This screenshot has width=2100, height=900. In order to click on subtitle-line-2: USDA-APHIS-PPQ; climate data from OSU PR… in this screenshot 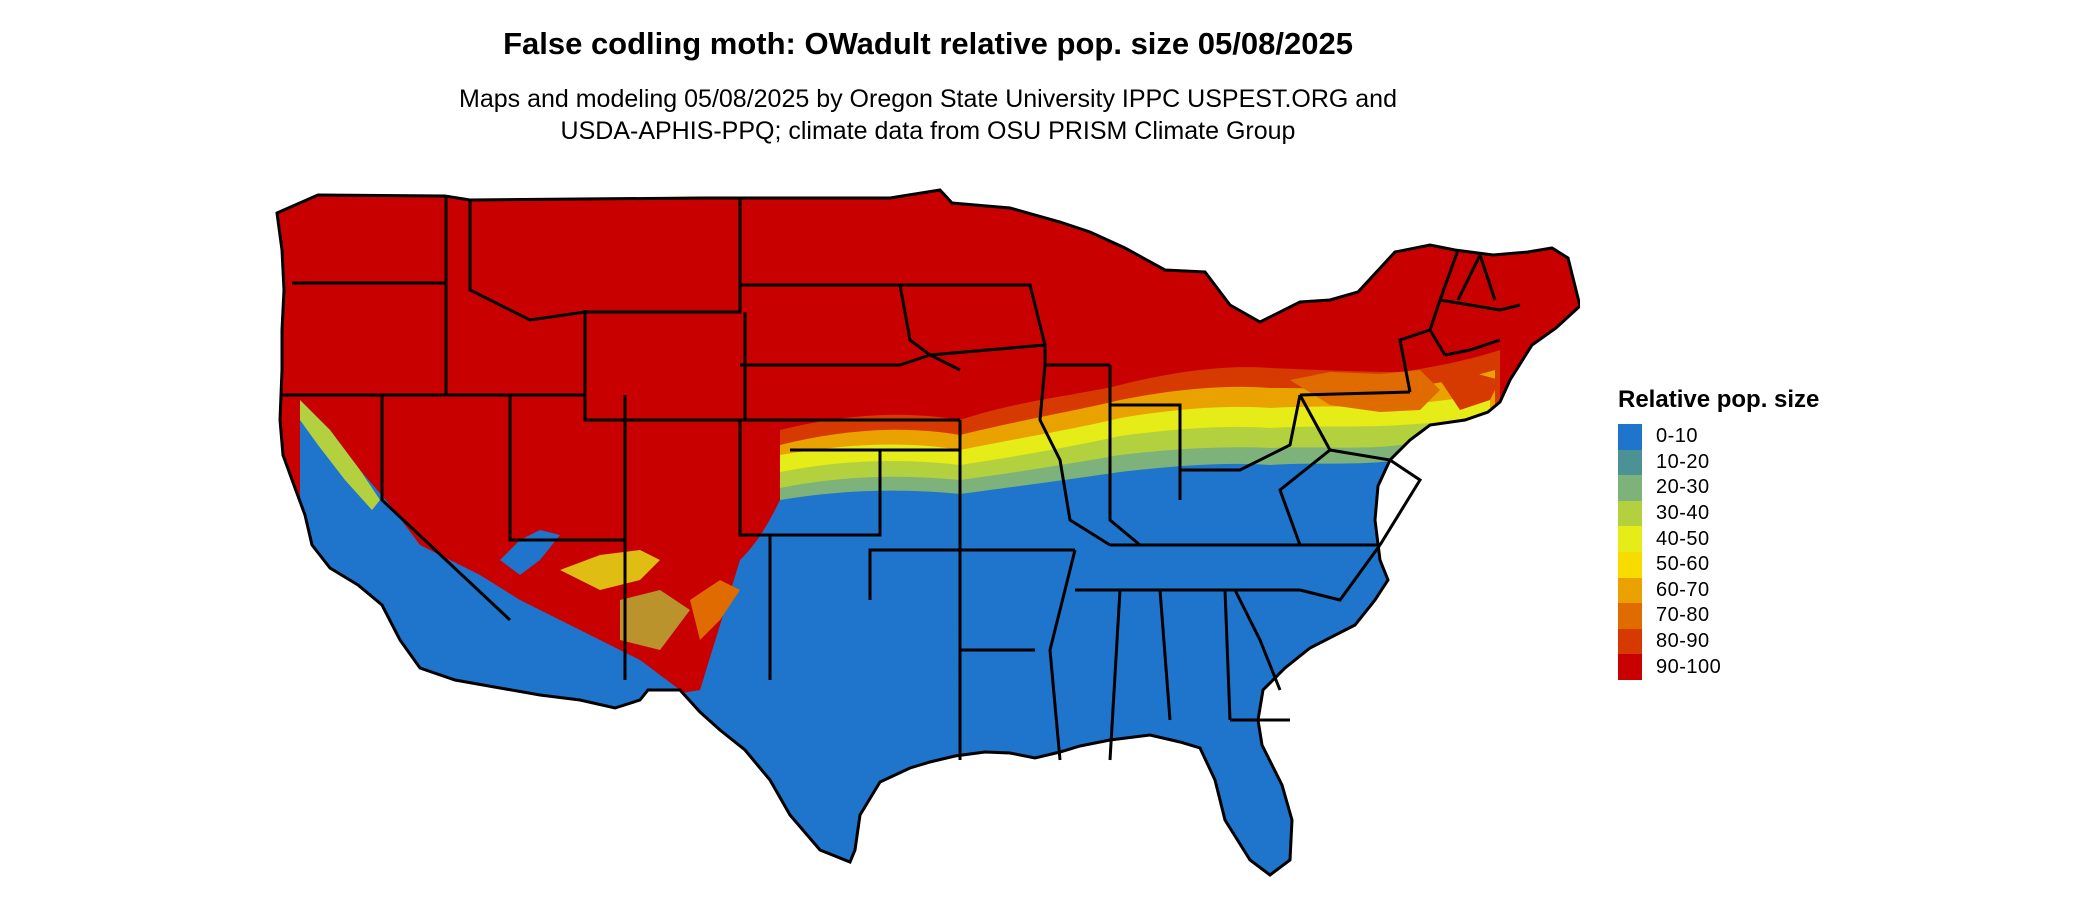, I will do `click(928, 131)`.